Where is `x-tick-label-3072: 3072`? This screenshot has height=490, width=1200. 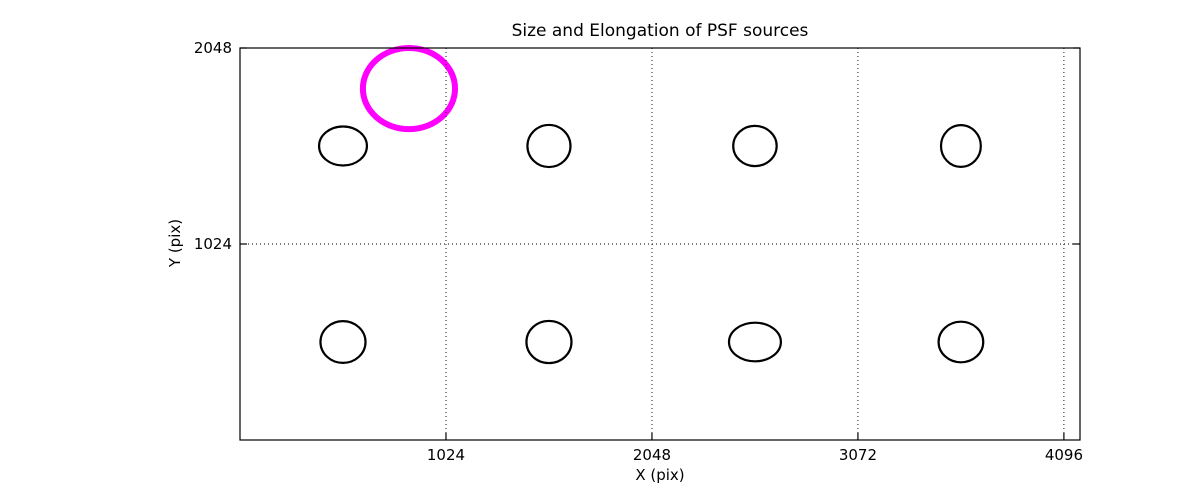
x-tick-label-3072: 3072 is located at coordinates (858, 455).